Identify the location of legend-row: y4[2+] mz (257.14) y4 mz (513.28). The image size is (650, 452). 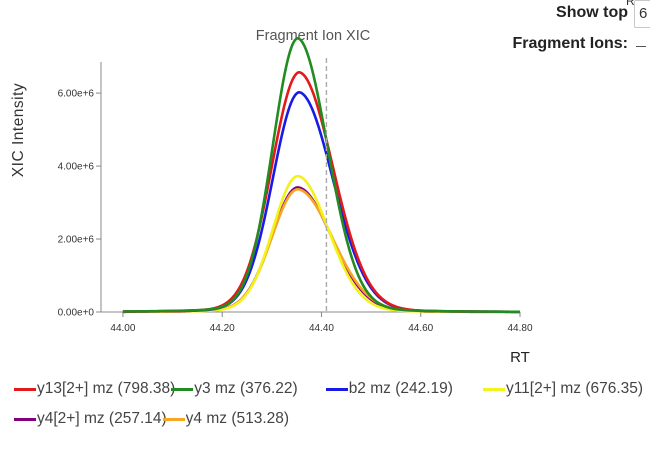
(332, 419).